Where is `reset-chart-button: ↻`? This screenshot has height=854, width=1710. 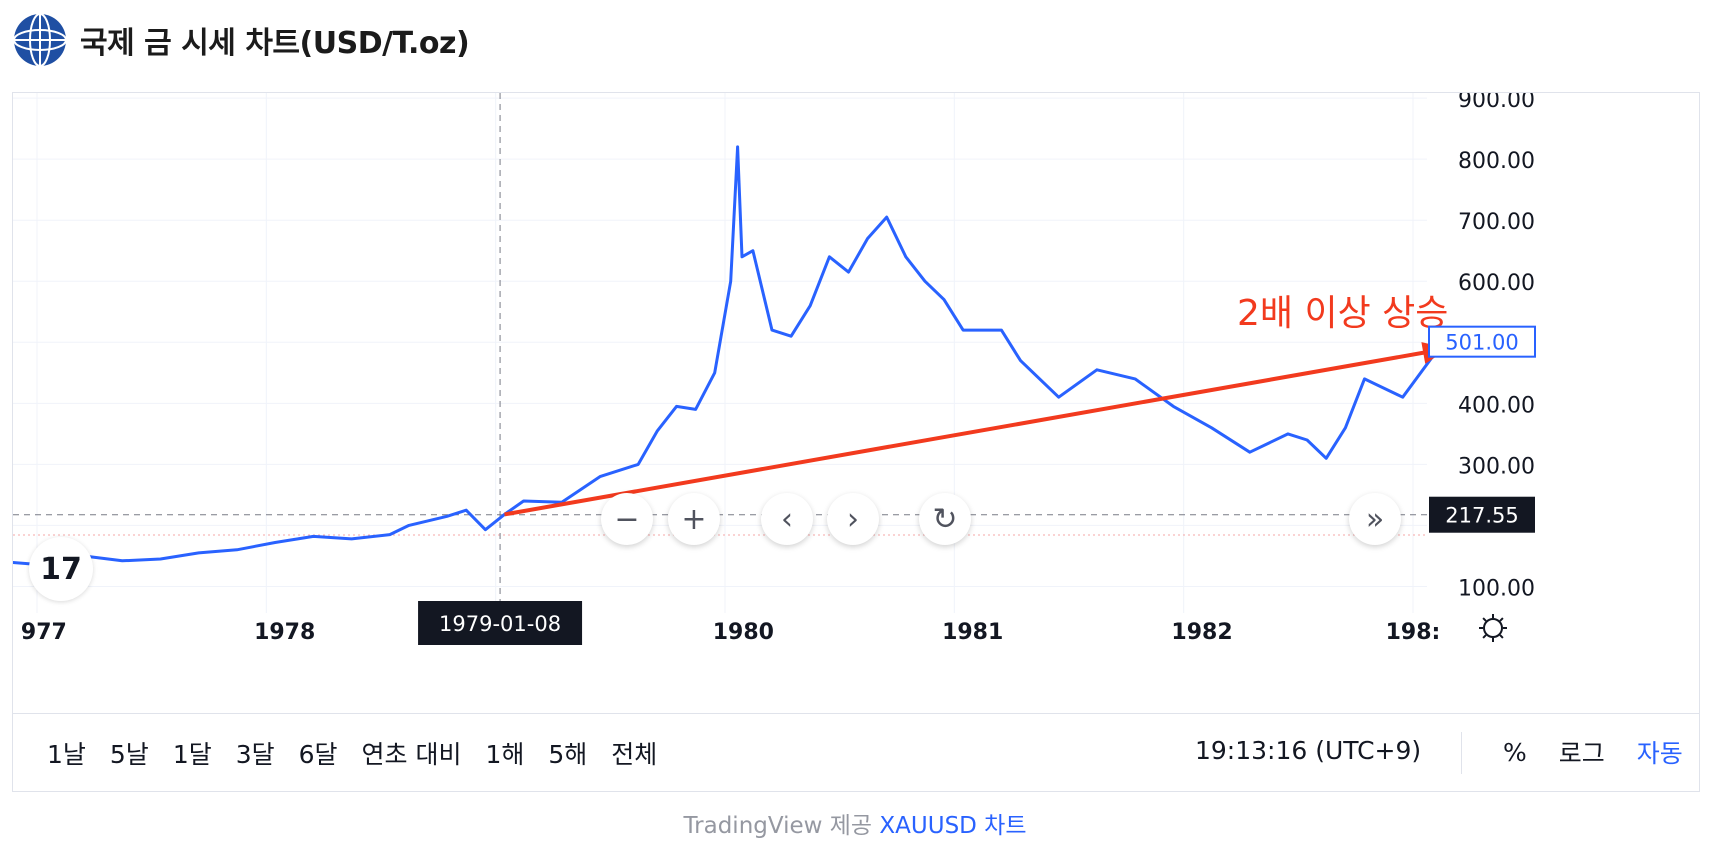
reset-chart-button: ↻ is located at coordinates (945, 519).